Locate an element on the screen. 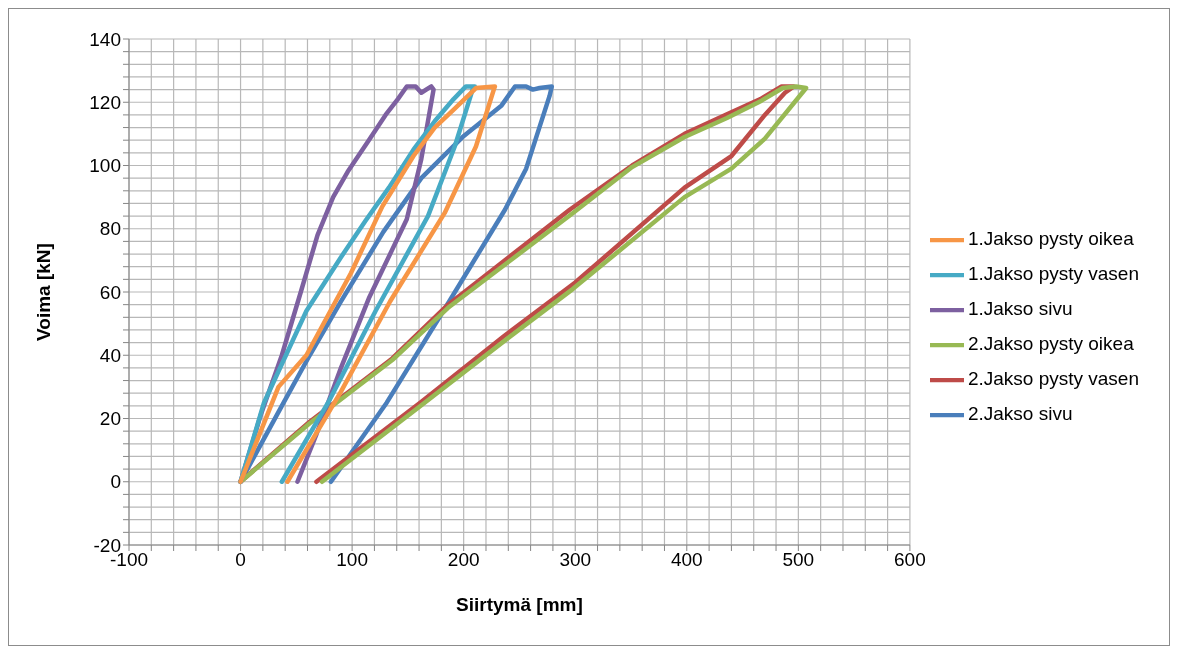  x-tick-label: 300 is located at coordinates (575, 560).